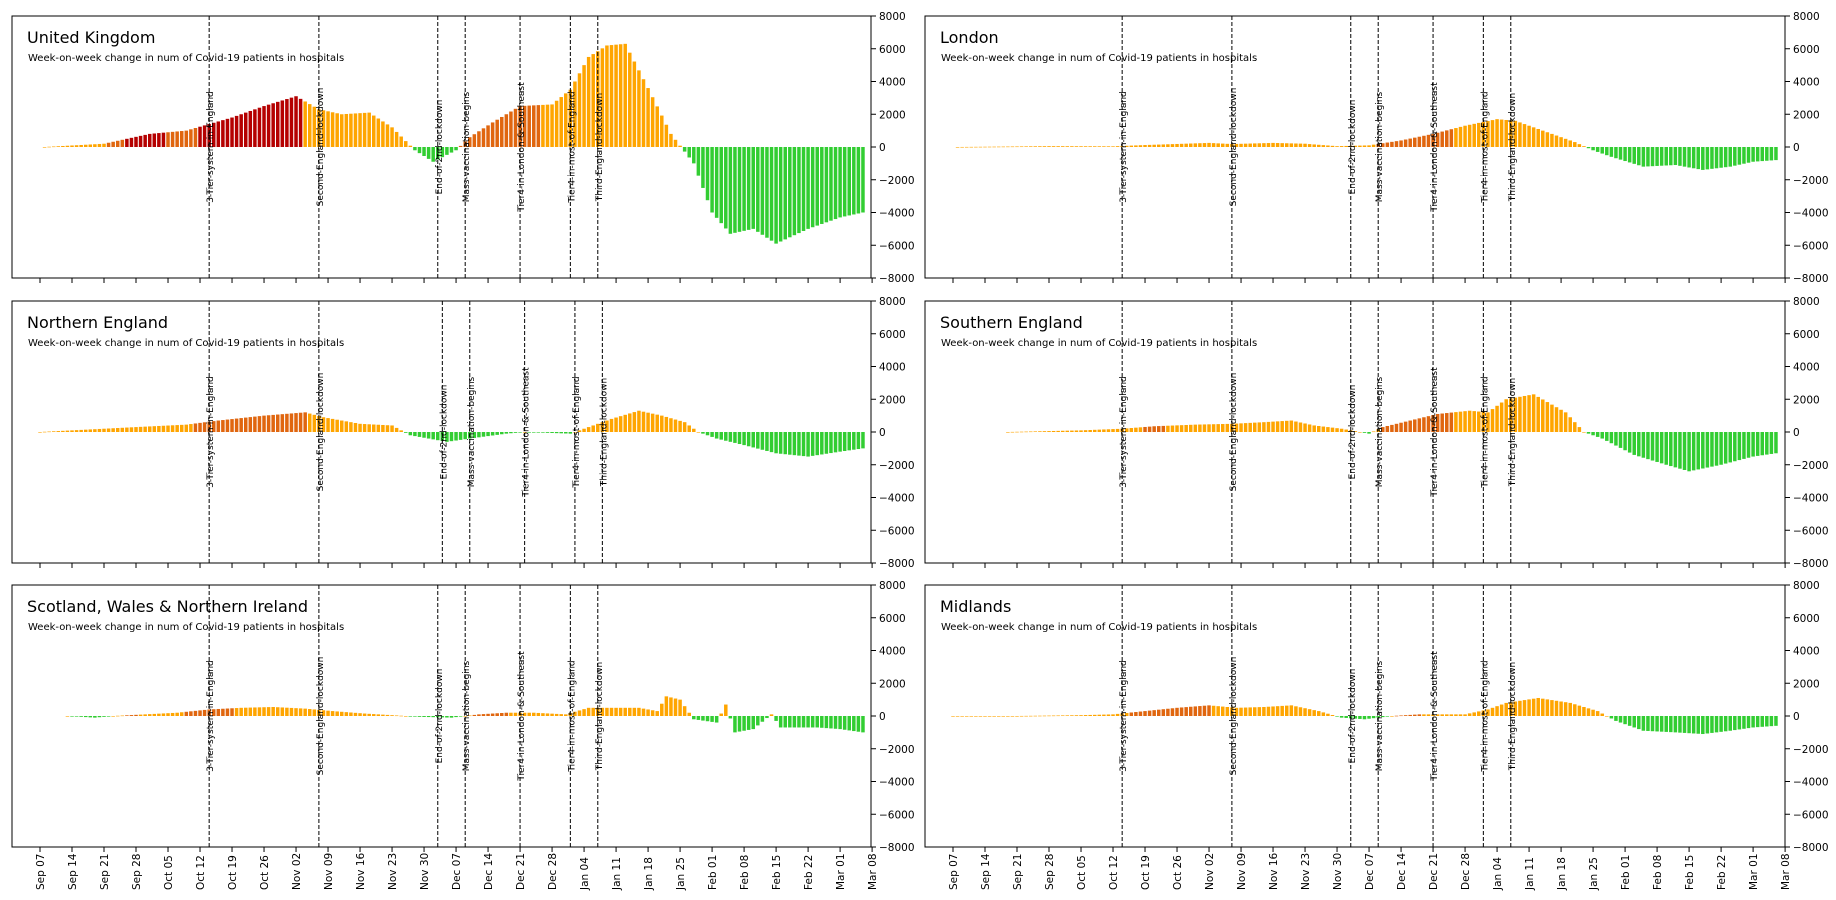 Image resolution: width=1836 pixels, height=900 pixels. What do you see at coordinates (617, 874) in the screenshot?
I see `x-tick-label: Jan 11` at bounding box center [617, 874].